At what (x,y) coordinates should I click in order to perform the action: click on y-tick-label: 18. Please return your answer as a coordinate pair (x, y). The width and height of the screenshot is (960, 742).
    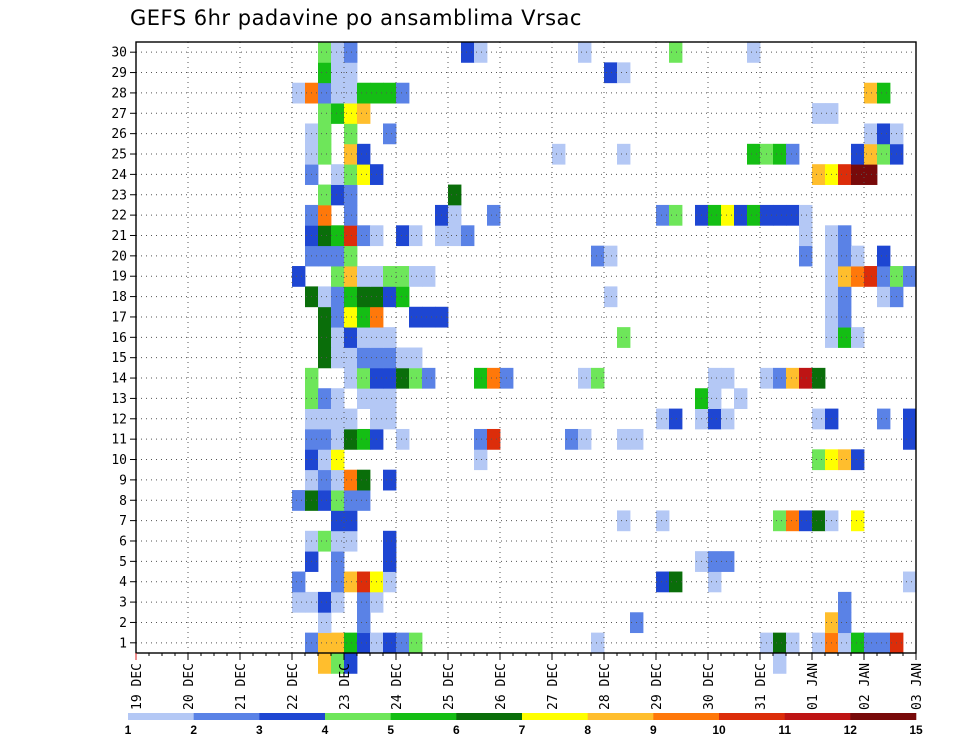
    Looking at the image, I should click on (119, 297).